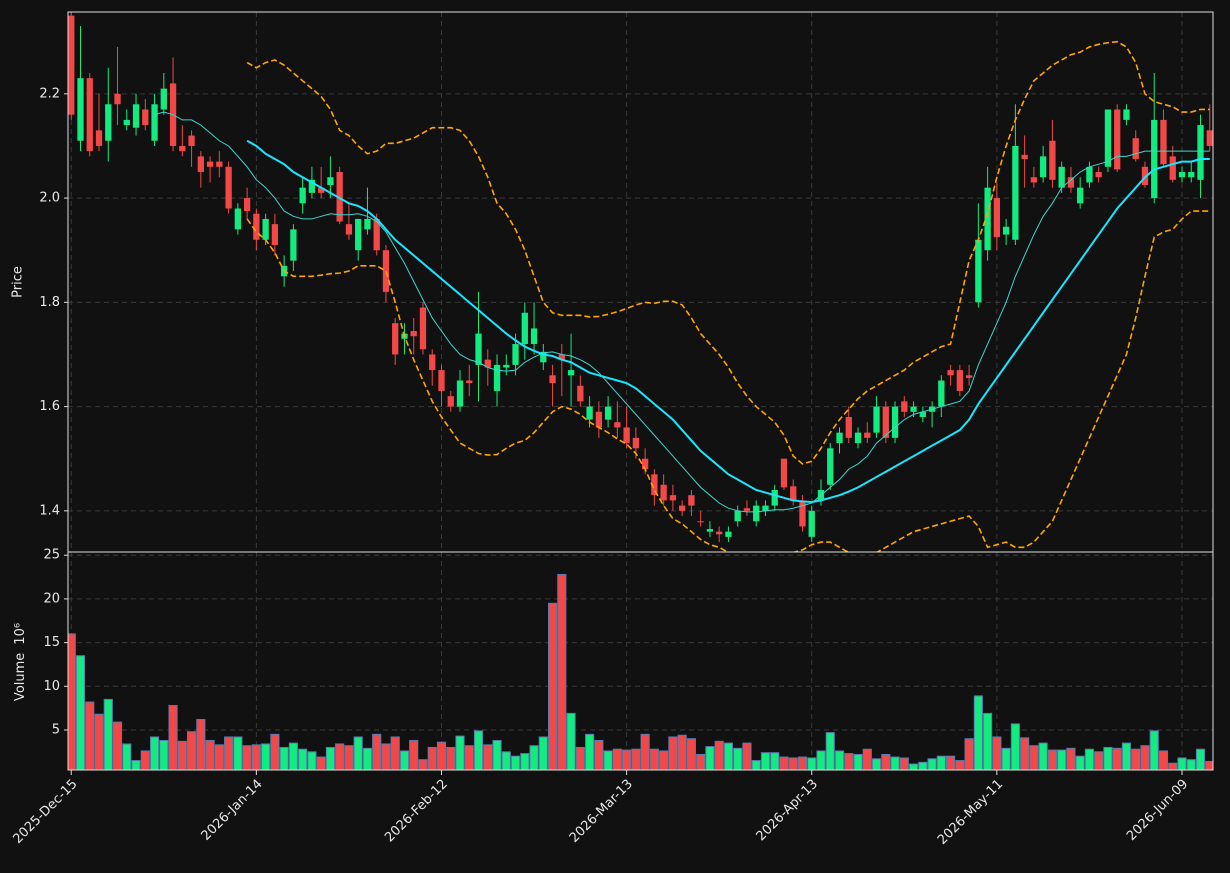 This screenshot has height=873, width=1230. I want to click on volume-tick-label: 25, so click(51, 555).